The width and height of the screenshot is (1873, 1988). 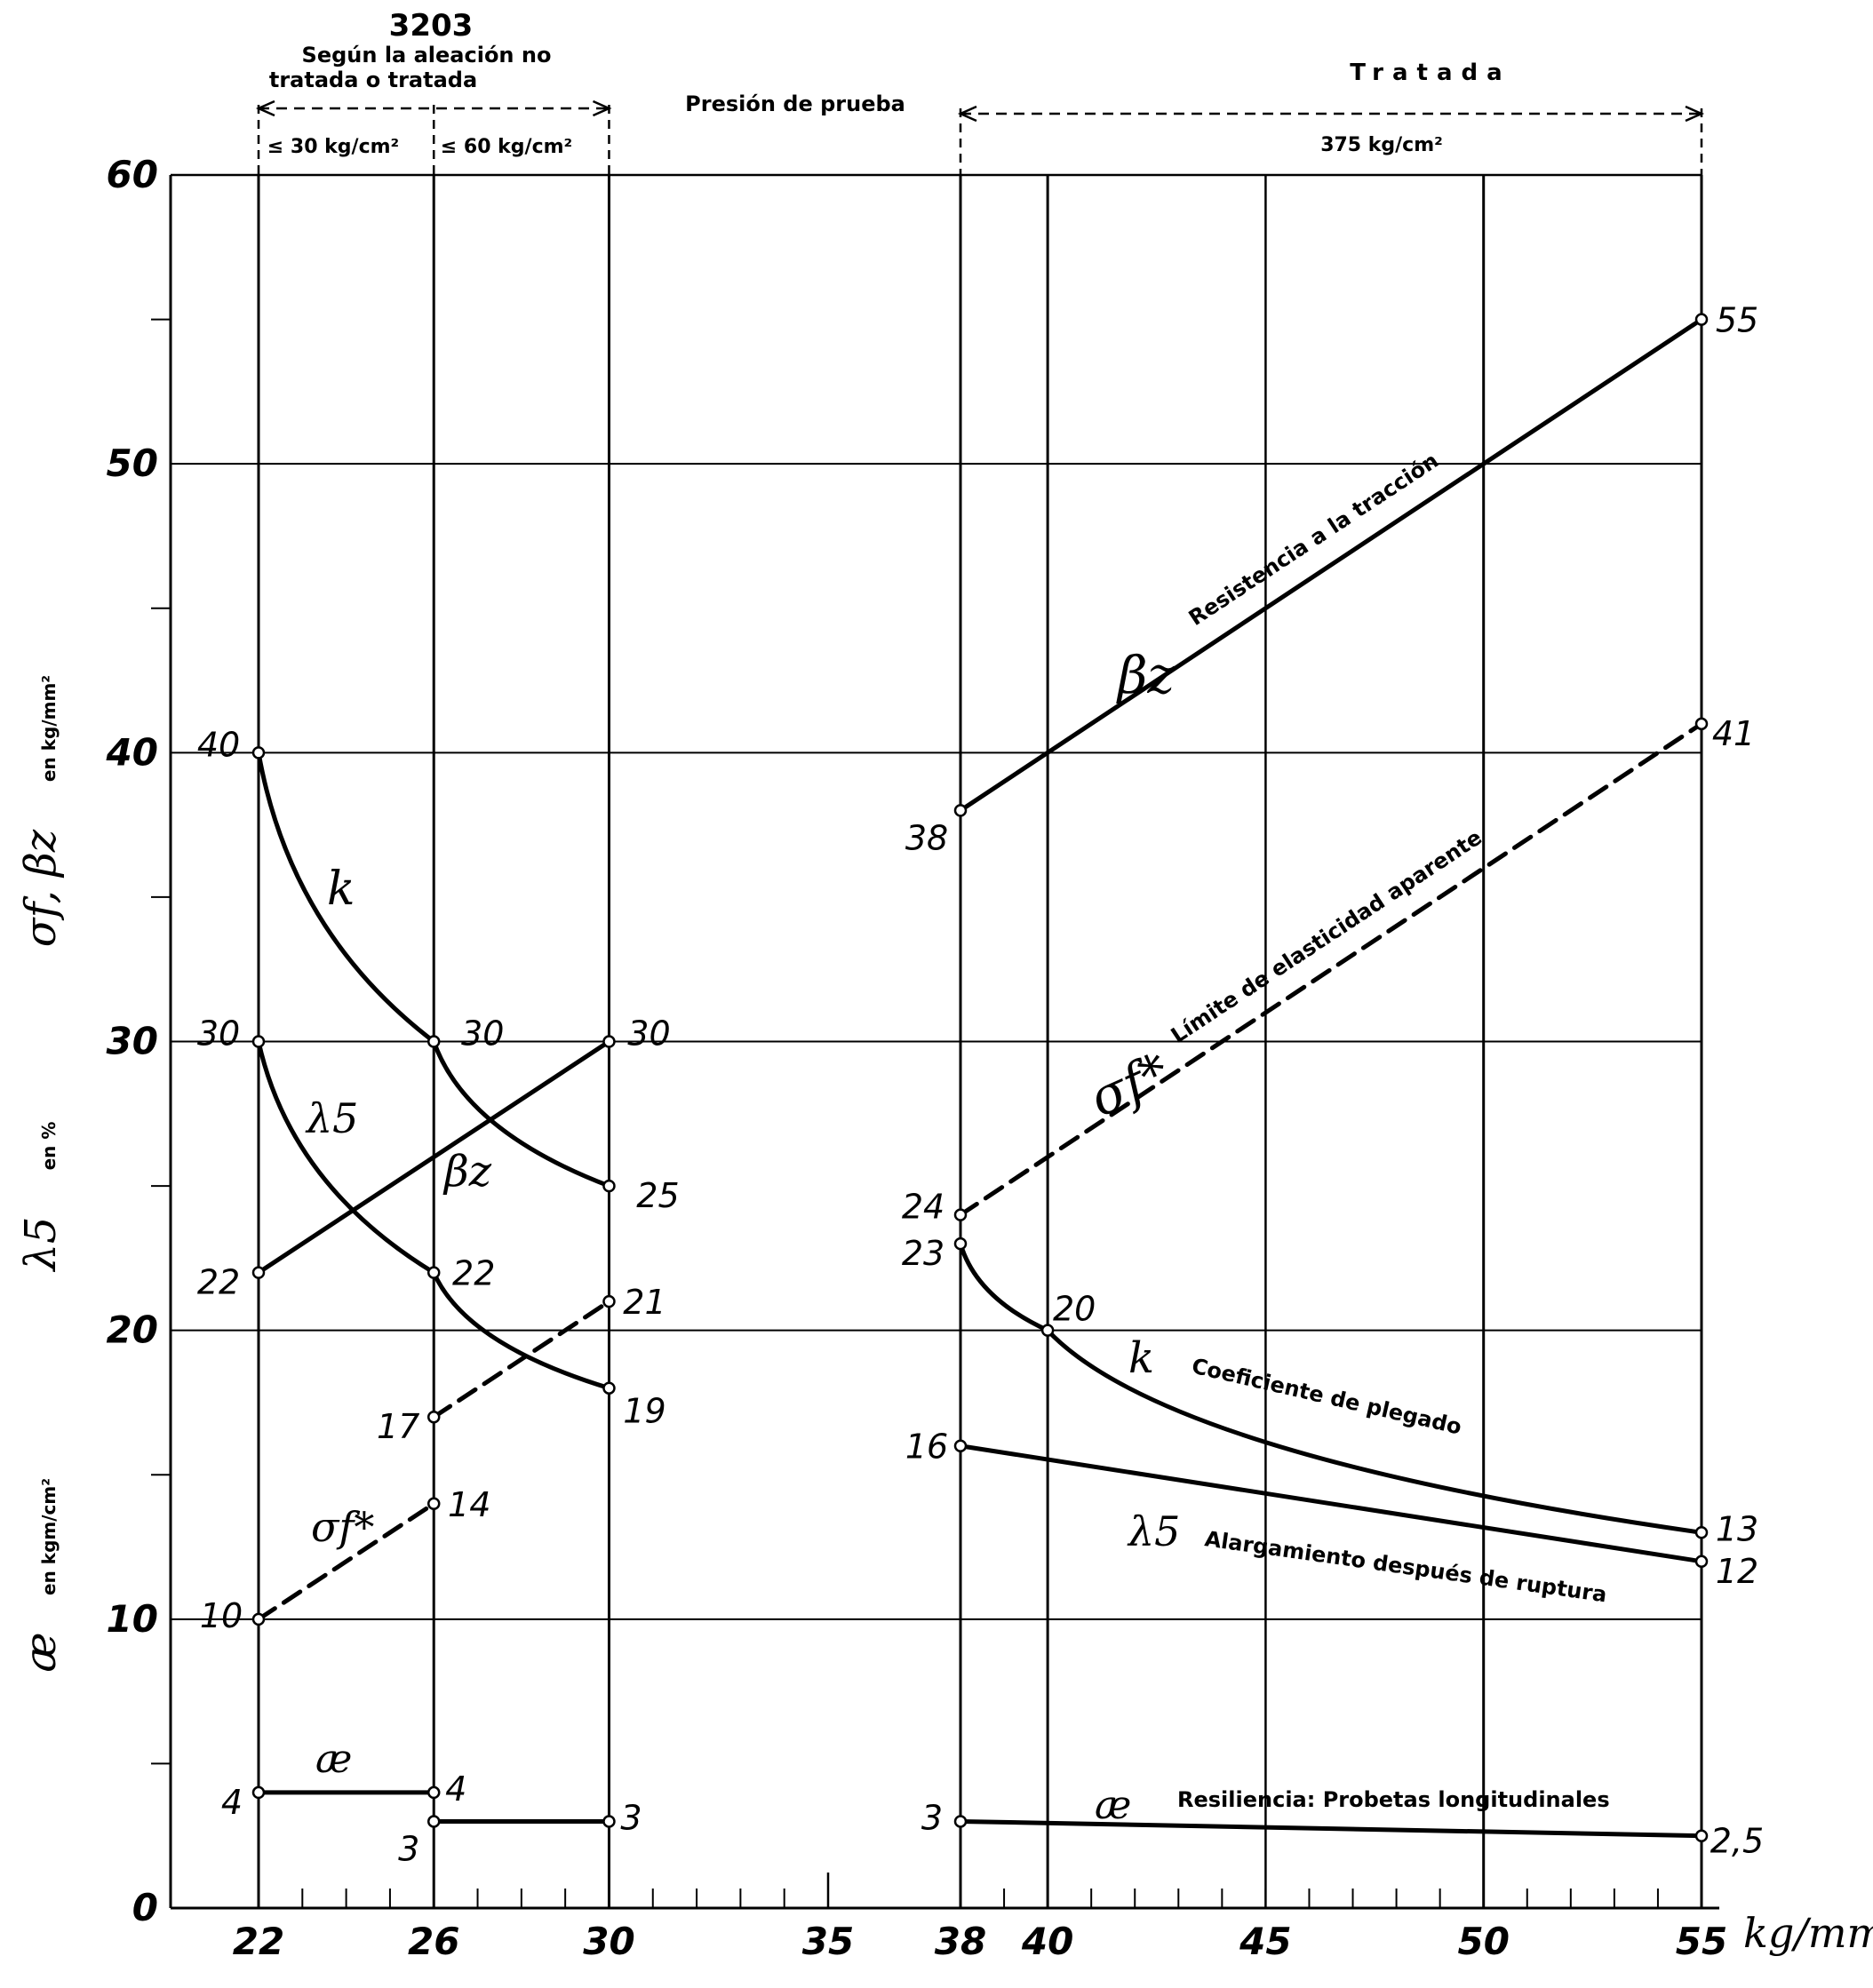 What do you see at coordinates (469, 1504) in the screenshot?
I see `data-label-3-1: 14` at bounding box center [469, 1504].